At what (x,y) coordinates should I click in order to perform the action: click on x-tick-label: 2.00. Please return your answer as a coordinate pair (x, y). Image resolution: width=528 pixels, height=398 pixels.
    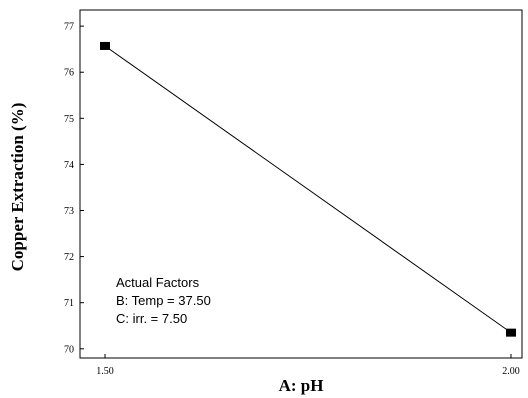
    Looking at the image, I should click on (511, 371).